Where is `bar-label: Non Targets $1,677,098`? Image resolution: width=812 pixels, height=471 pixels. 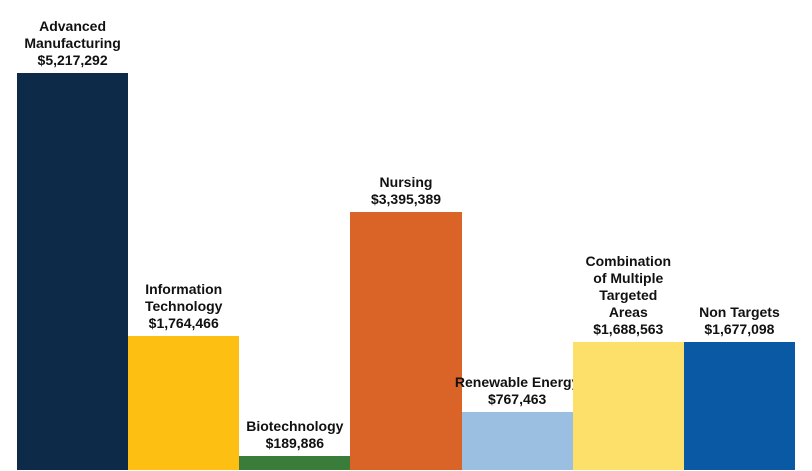
bar-label: Non Targets $1,677,098 is located at coordinates (725, 321).